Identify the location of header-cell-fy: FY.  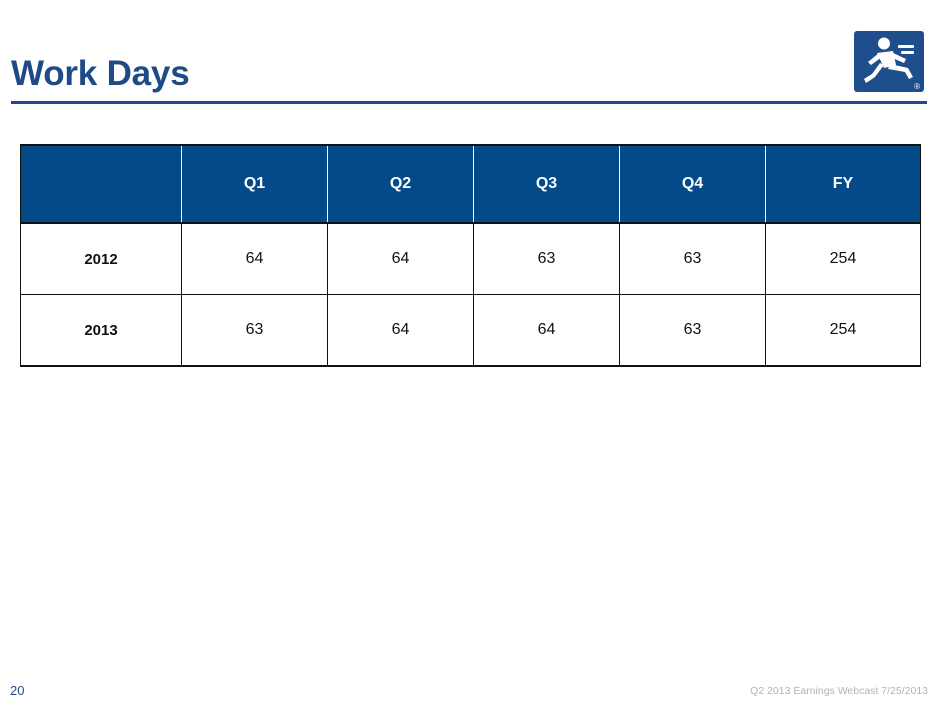
(843, 184).